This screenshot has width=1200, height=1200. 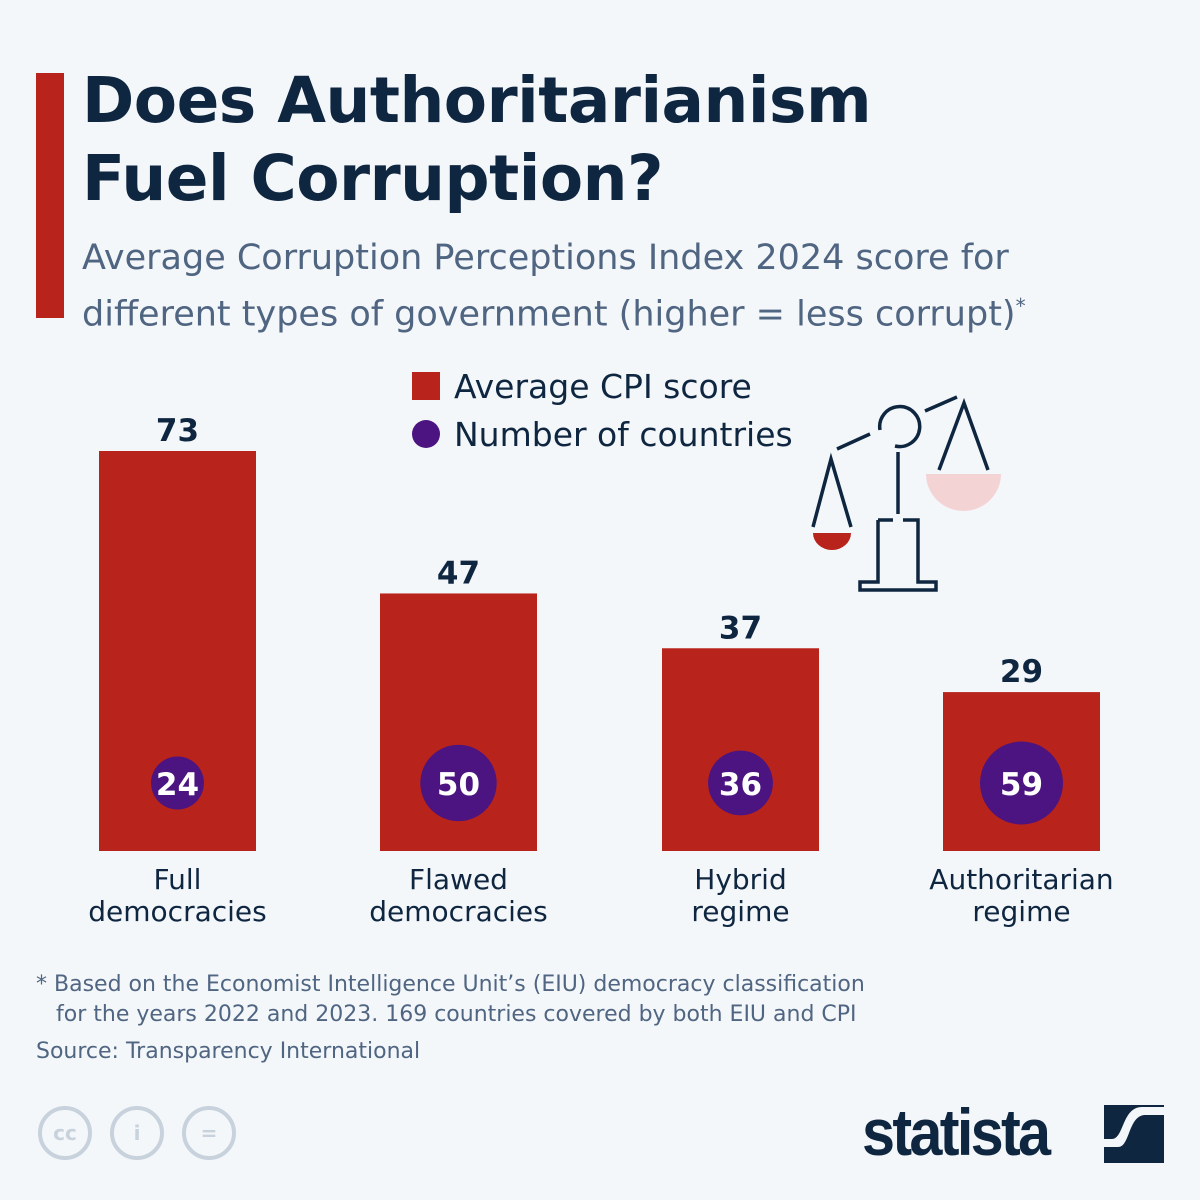 I want to click on no-derivatives-icon: =, so click(x=209, y=1133).